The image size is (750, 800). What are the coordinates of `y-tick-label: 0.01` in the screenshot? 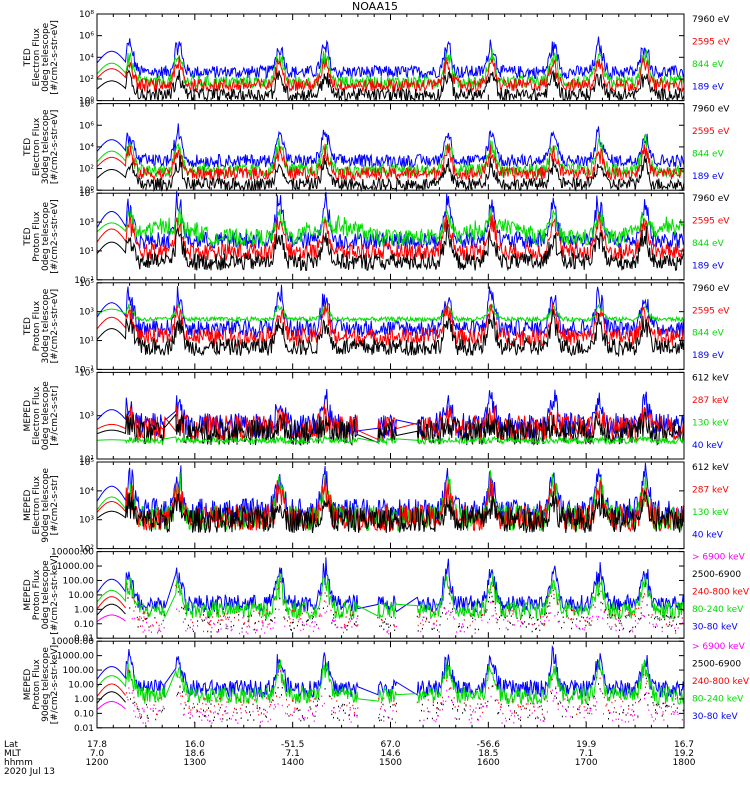 It's located at (84, 729).